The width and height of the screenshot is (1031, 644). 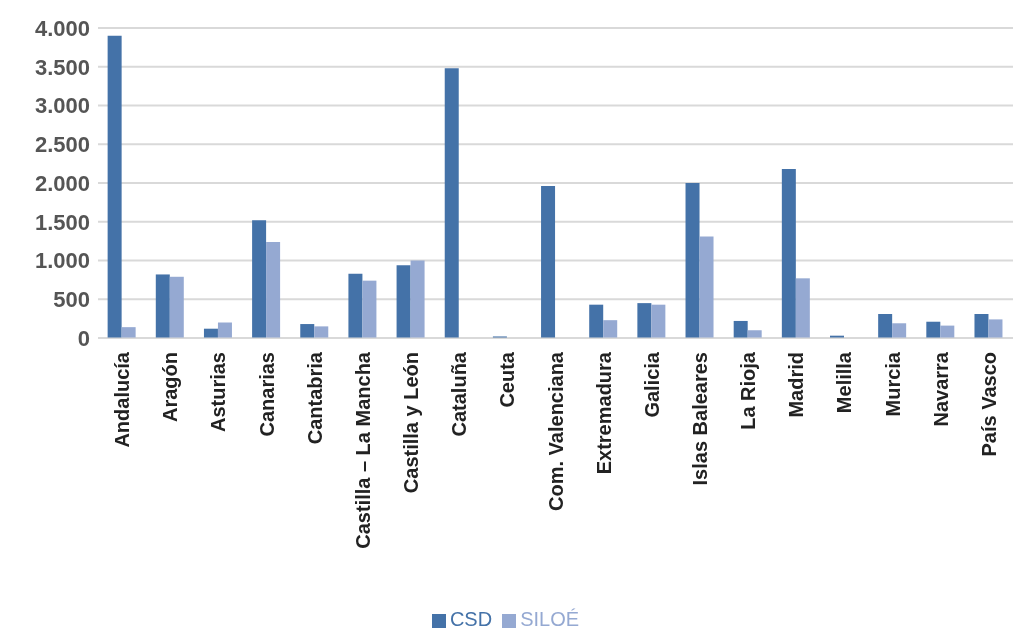 What do you see at coordinates (314, 398) in the screenshot?
I see `x-tick-label: Cantabria` at bounding box center [314, 398].